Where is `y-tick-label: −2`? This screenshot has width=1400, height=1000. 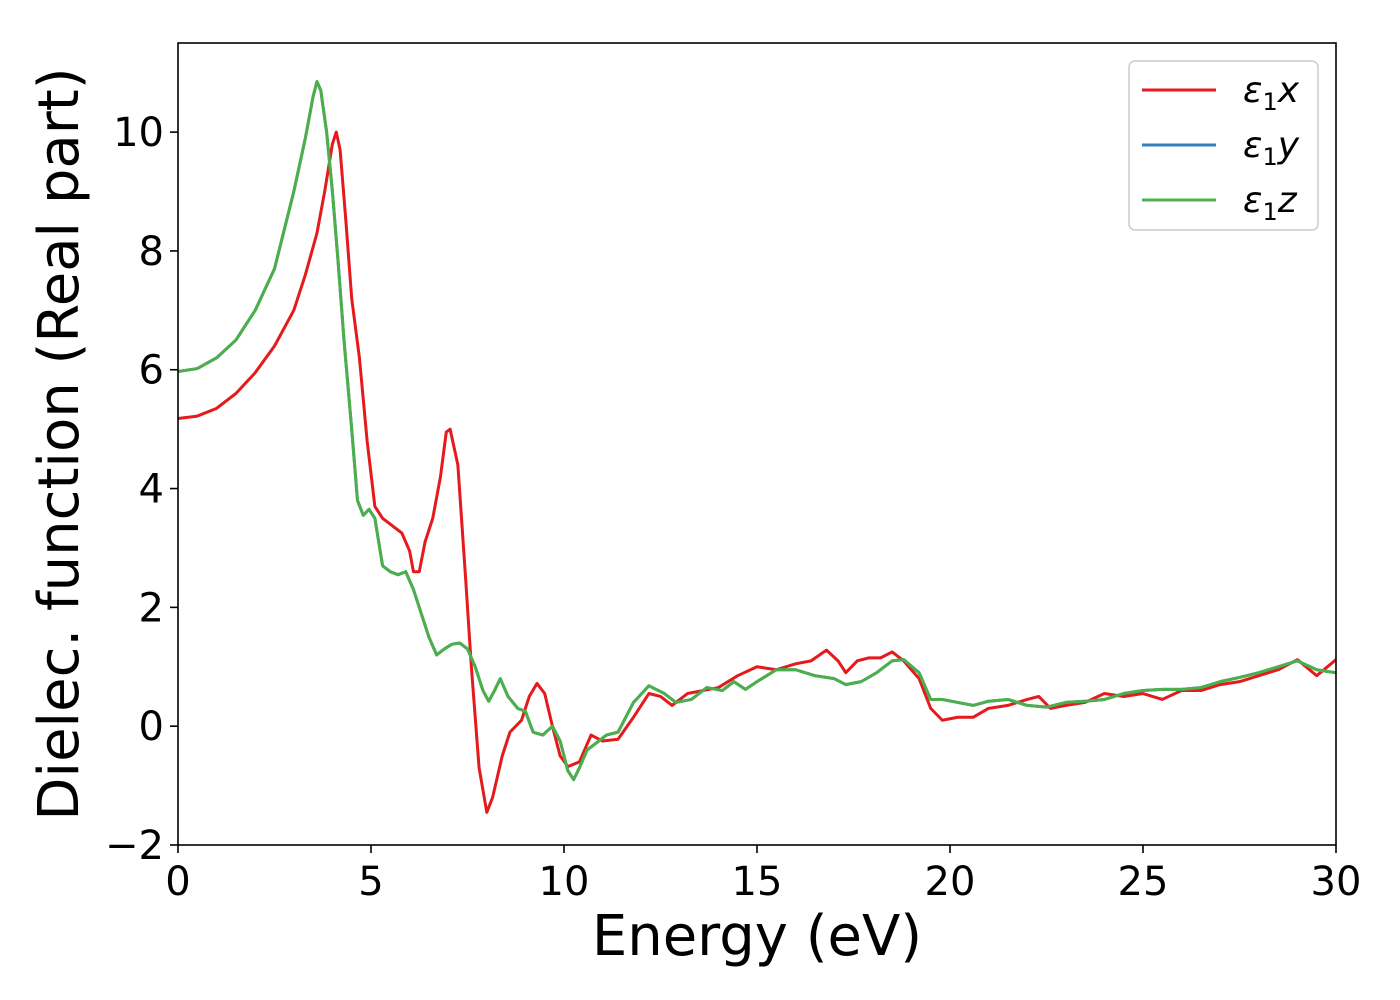 y-tick-label: −2 is located at coordinates (134, 846).